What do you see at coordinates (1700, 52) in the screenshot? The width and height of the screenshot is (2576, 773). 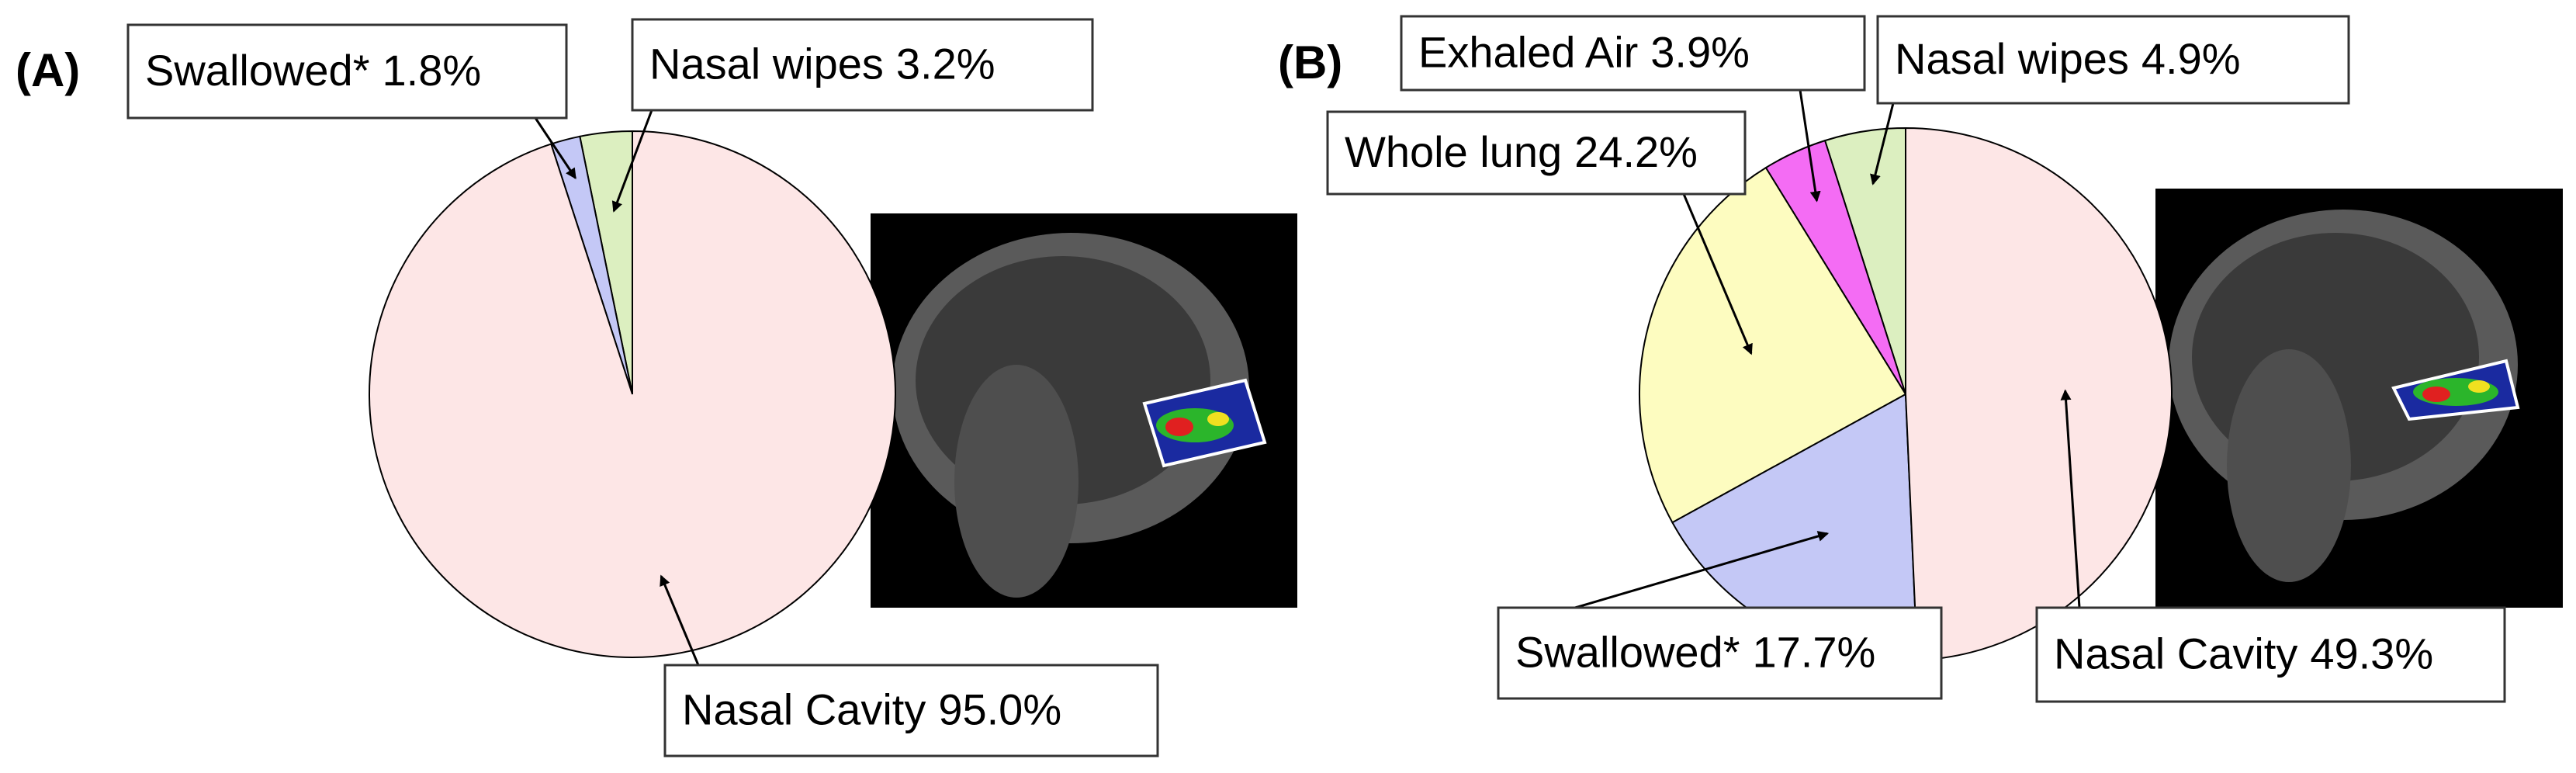 I see `value-label: 3.9%` at bounding box center [1700, 52].